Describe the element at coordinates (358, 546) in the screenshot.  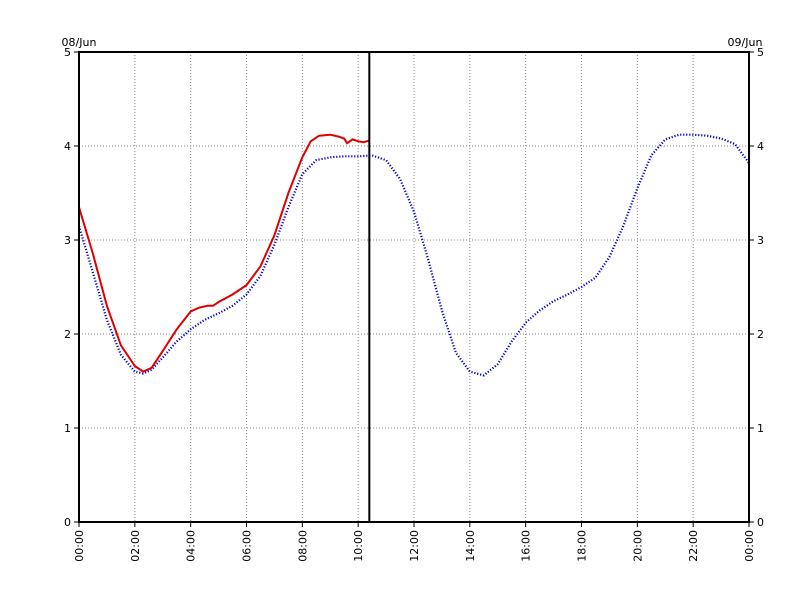
I see `x-tick-label: 10:00` at that location.